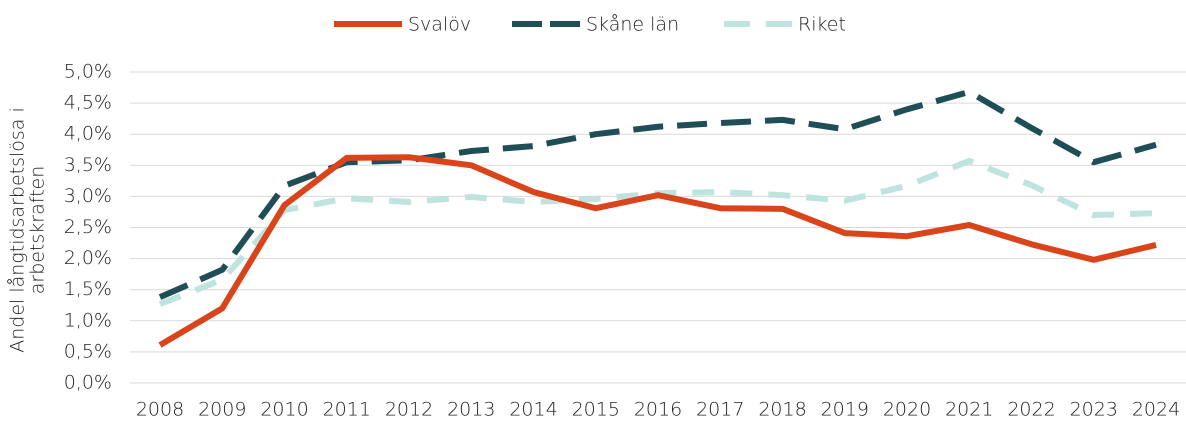 The image size is (1186, 423). What do you see at coordinates (822, 25) in the screenshot?
I see `legend-label: Riket` at bounding box center [822, 25].